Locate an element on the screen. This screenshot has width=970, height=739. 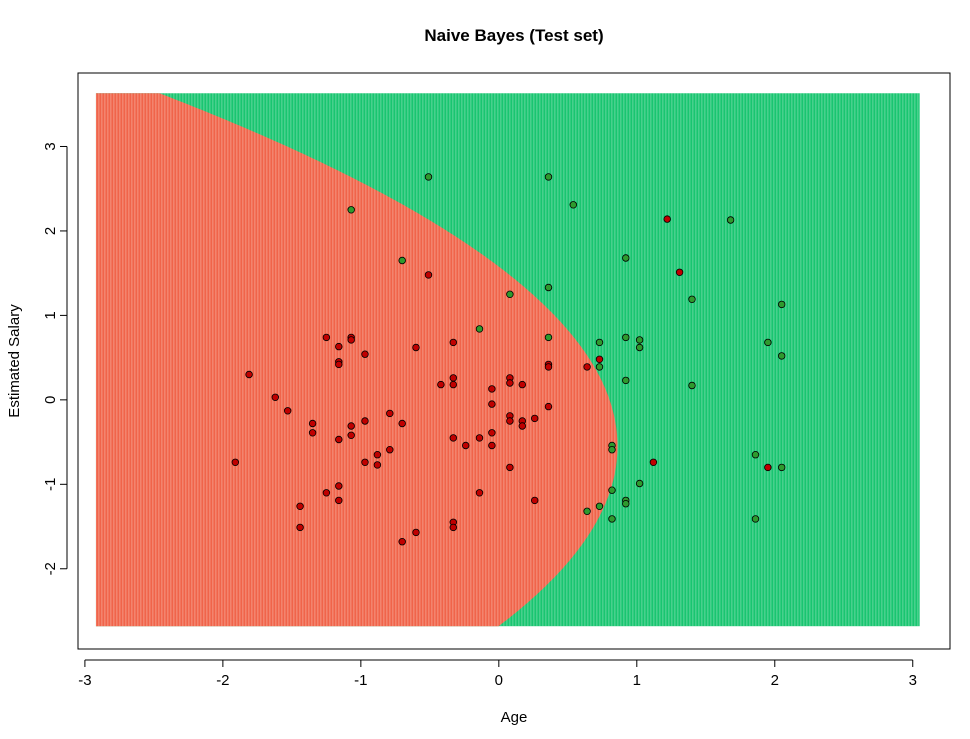
y-tick-label: -1 is located at coordinates (50, 484).